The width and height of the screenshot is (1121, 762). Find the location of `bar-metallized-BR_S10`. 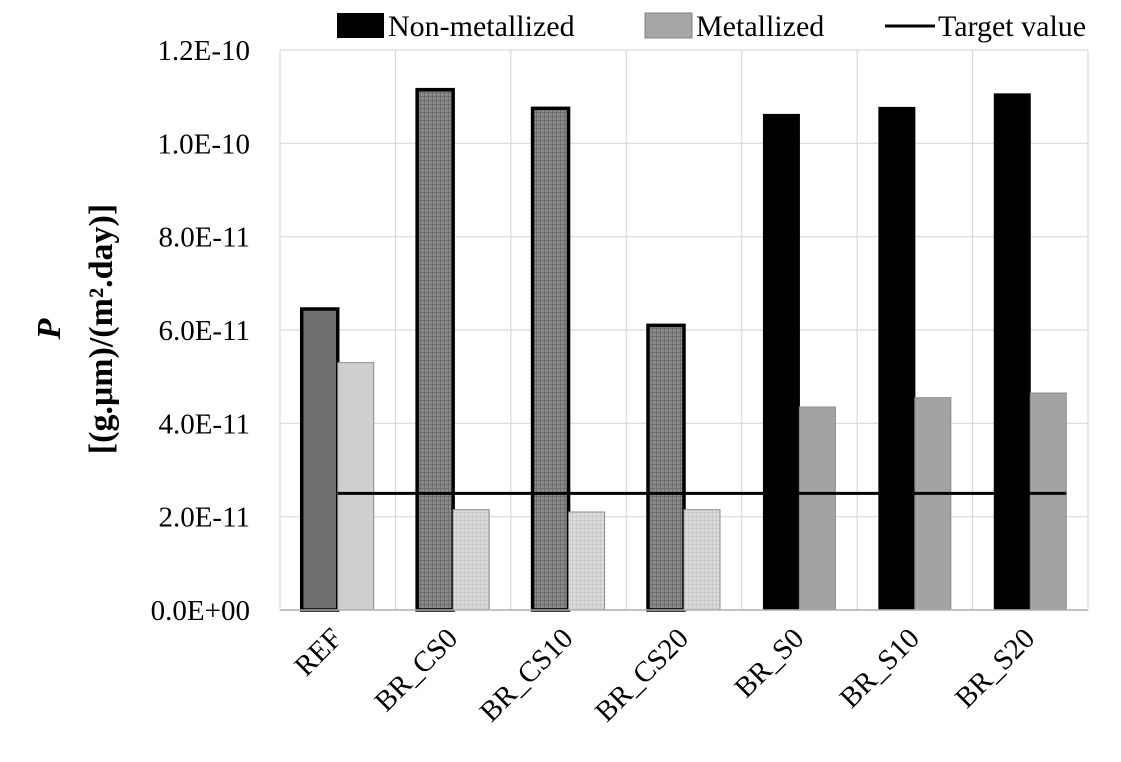

bar-metallized-BR_S10 is located at coordinates (933, 504).